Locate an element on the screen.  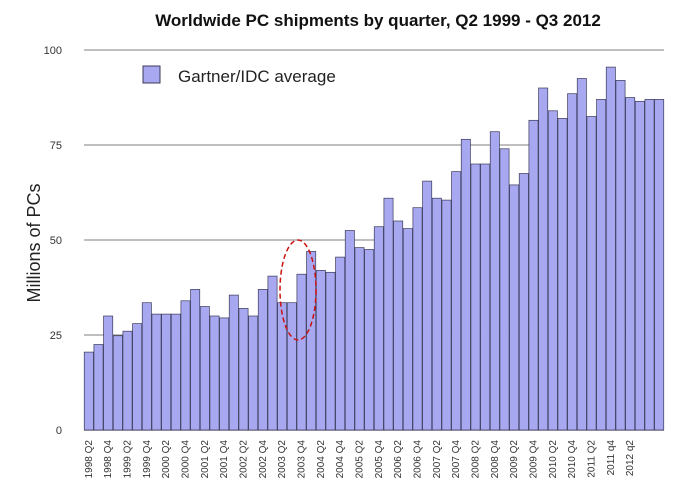
x-tick-label: 2003 Q2 is located at coordinates (282, 459).